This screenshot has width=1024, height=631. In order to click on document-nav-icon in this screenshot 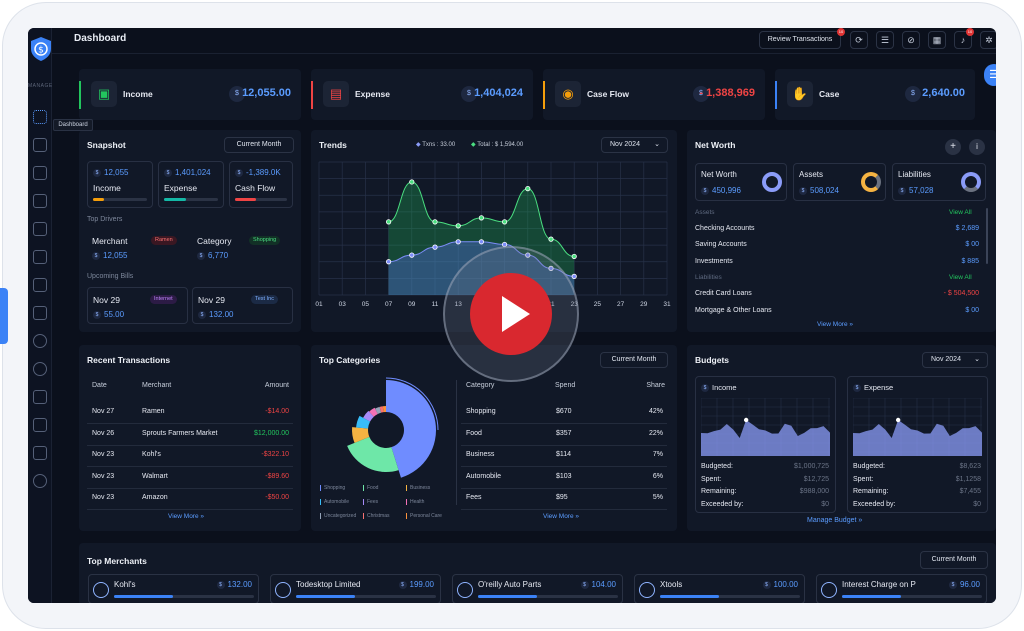, I will do `click(40, 285)`.